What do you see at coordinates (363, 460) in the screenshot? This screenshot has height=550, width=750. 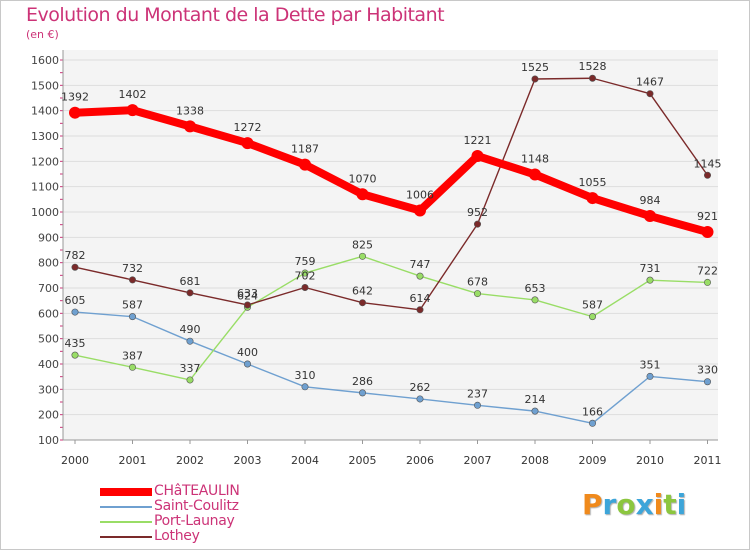 I see `x-tick-label: 2005` at bounding box center [363, 460].